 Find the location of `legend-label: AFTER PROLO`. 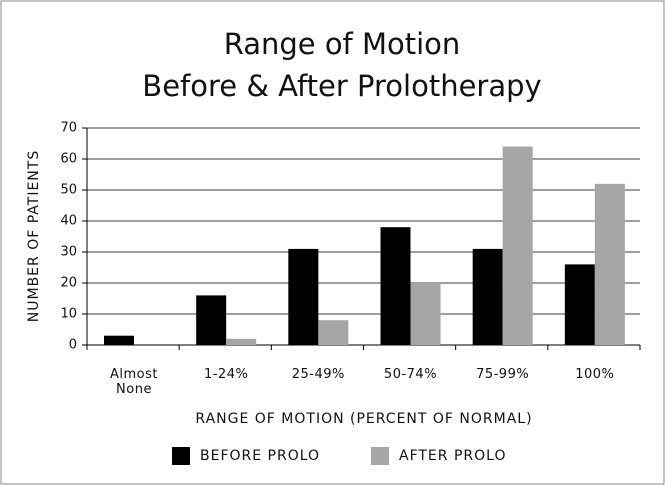

legend-label: AFTER PROLO is located at coordinates (452, 456).